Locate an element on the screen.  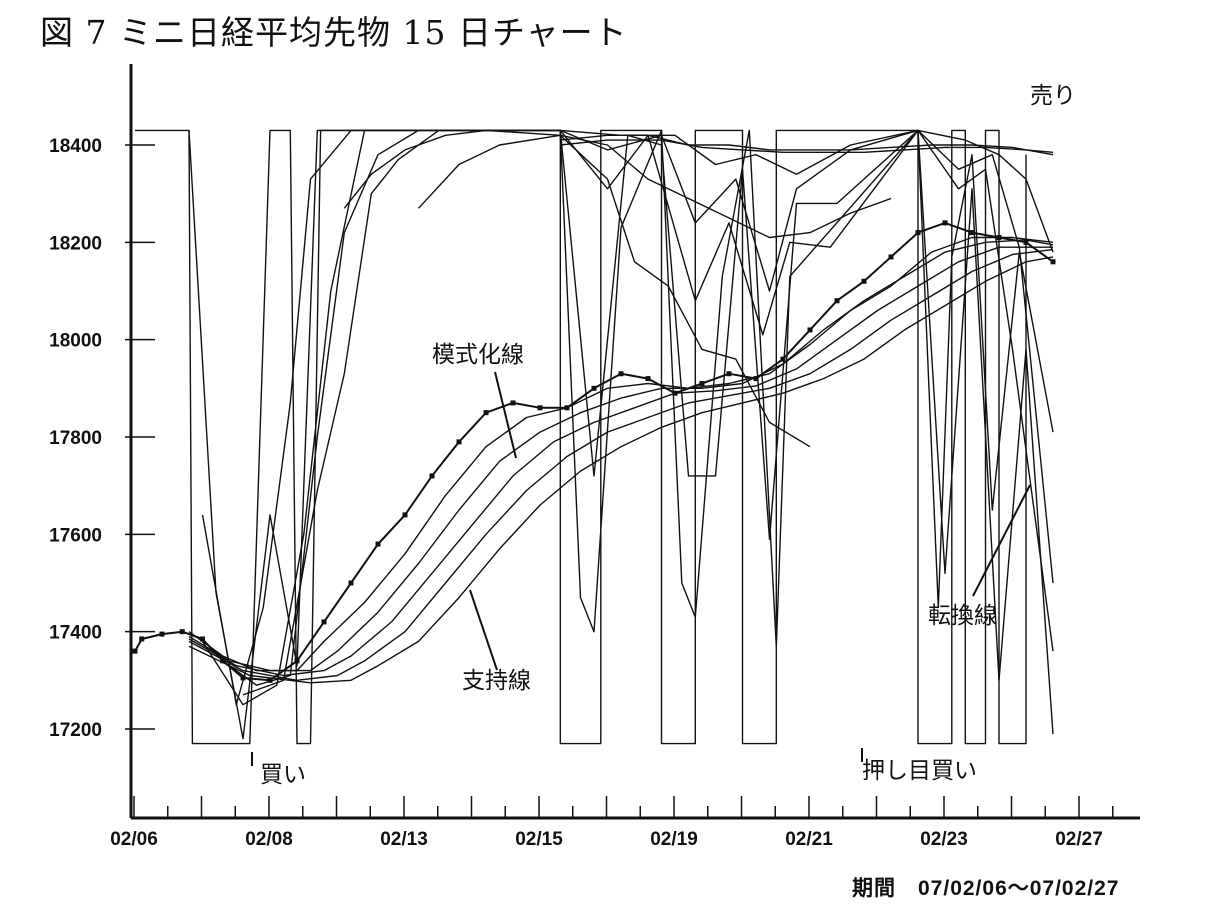
y-tick-label: 17800 is located at coordinates (75, 438).